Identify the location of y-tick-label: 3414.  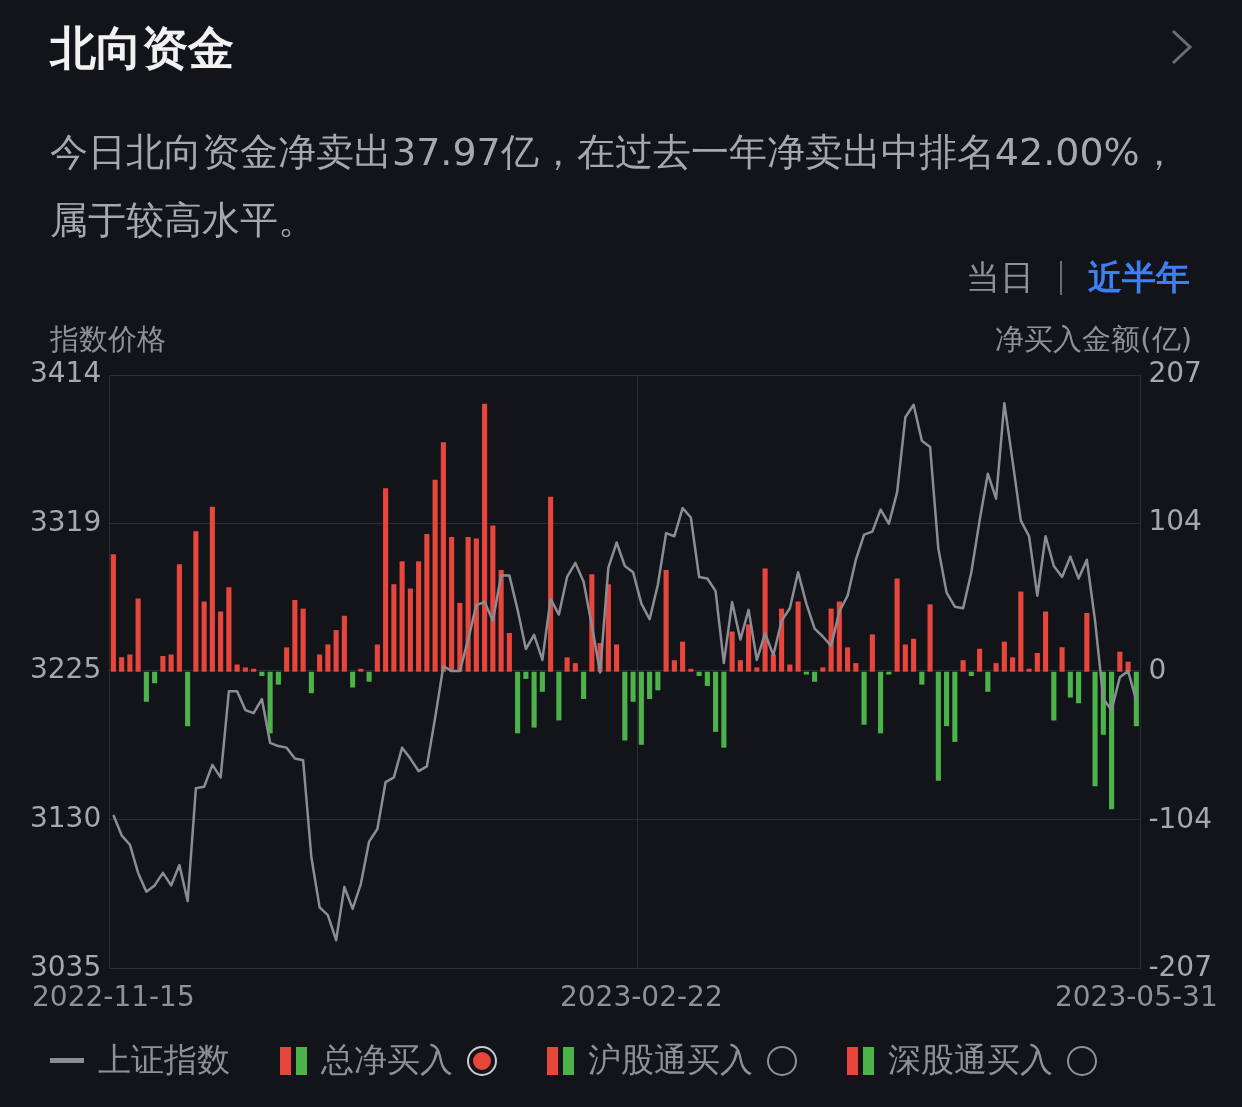
(65, 373).